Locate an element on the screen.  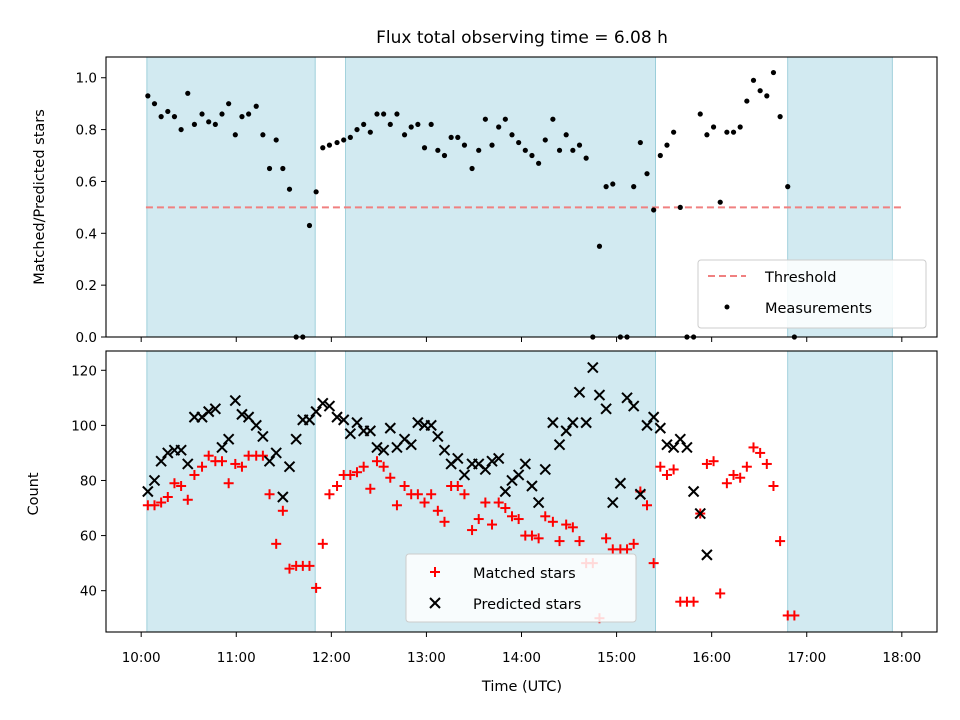
x-tick-label: 17:00 is located at coordinates (806, 658).